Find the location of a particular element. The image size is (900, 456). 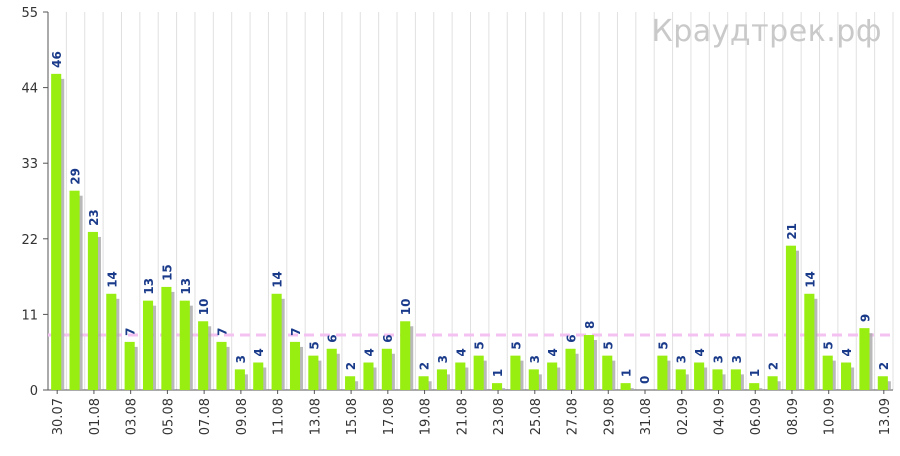

x-tick-label: 13.09 is located at coordinates (885, 416).